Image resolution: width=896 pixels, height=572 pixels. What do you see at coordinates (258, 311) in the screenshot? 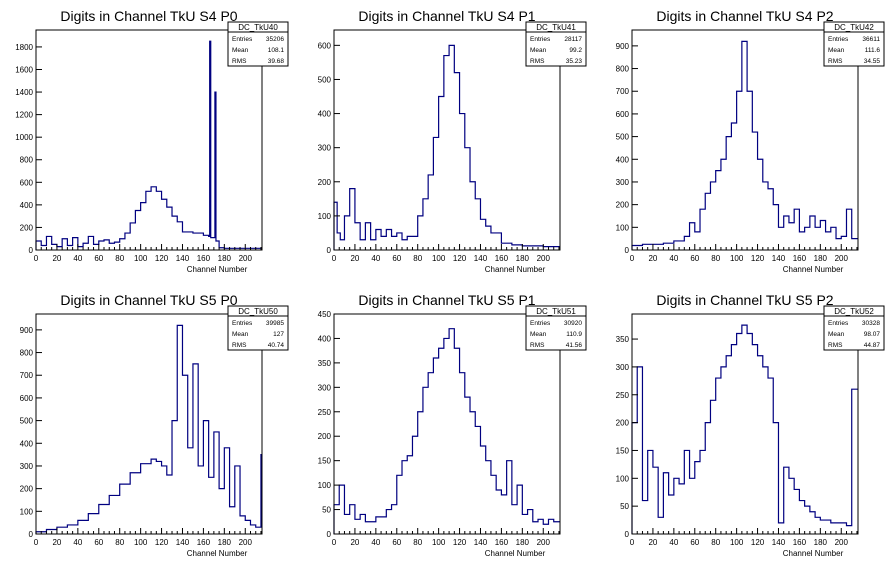
I see `stats-name: DC_TkU50` at bounding box center [258, 311].